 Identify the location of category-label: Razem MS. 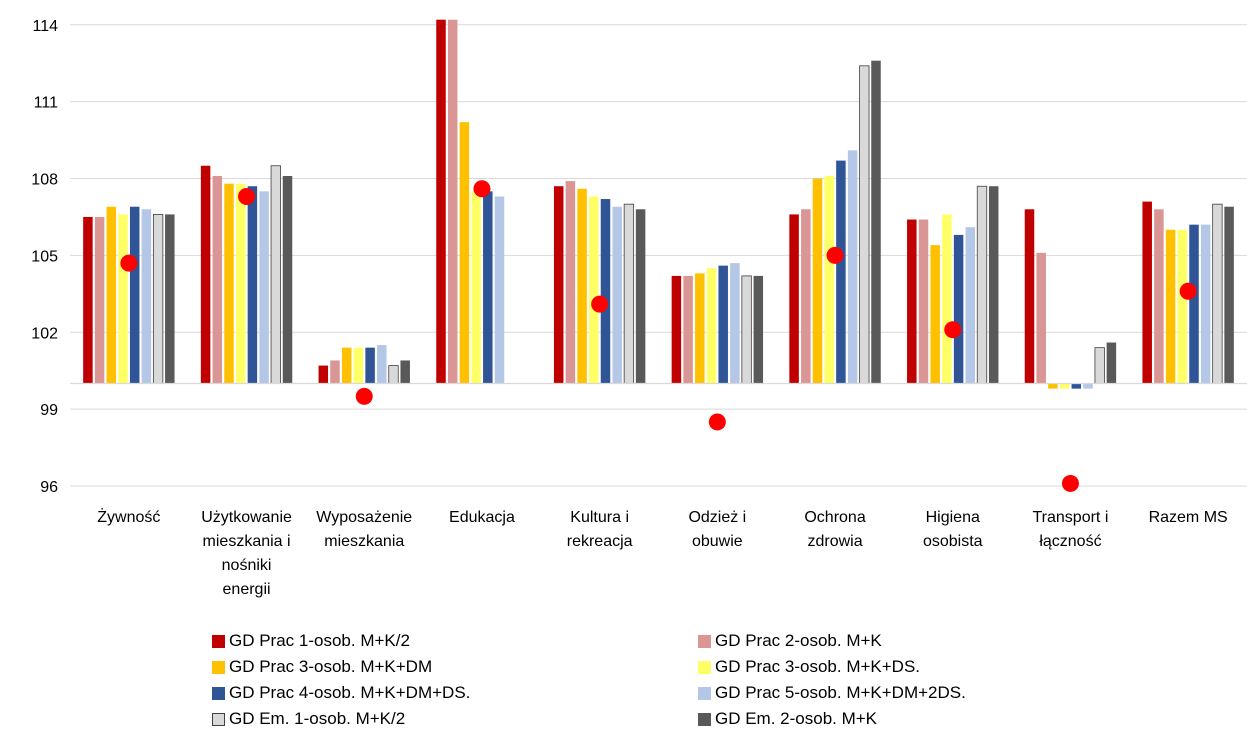
(1188, 517).